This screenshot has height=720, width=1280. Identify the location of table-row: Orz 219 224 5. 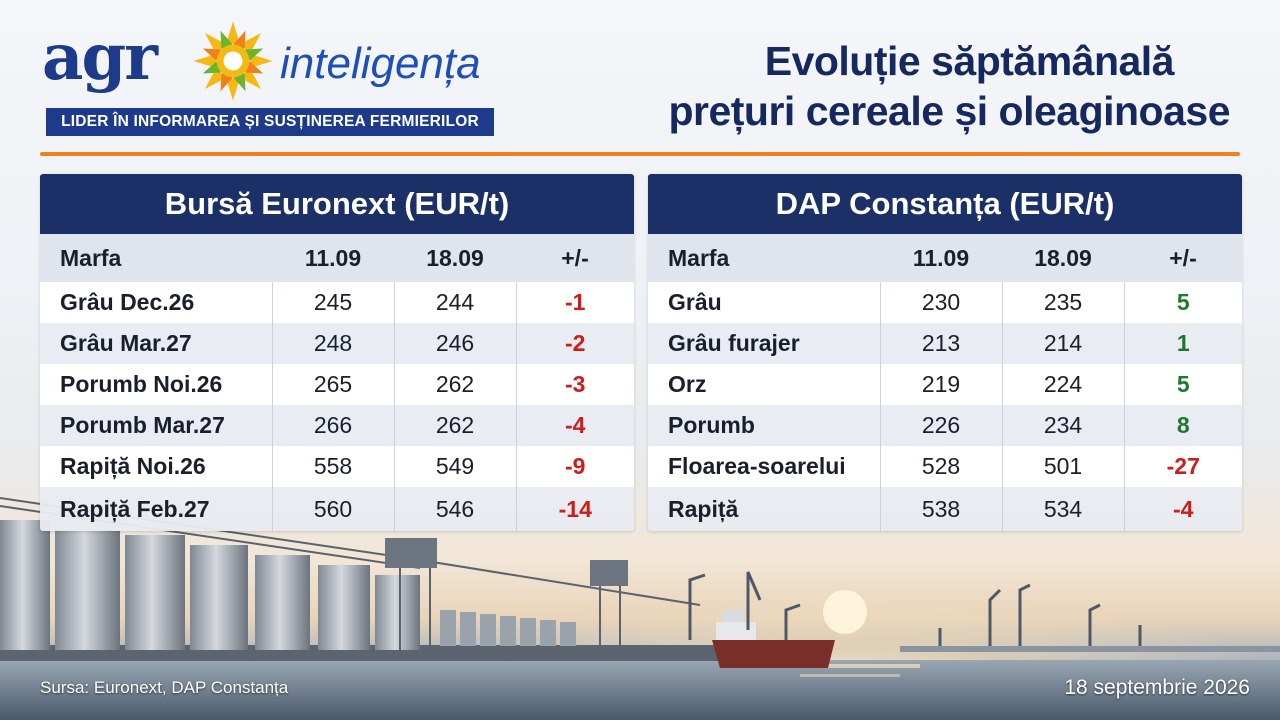
(945, 384).